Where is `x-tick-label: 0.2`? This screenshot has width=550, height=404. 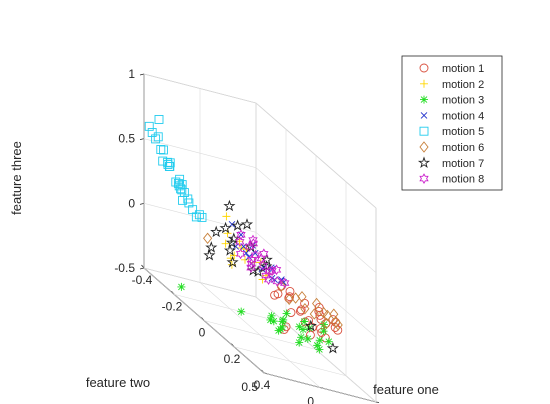
x-tick-label: 0.2 is located at coordinates (232, 359).